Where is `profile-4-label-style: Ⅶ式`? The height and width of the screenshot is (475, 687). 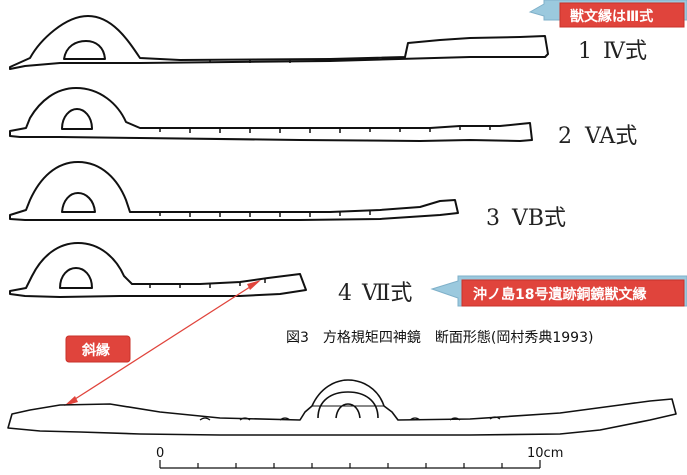 profile-4-label-style: Ⅶ式 is located at coordinates (386, 293).